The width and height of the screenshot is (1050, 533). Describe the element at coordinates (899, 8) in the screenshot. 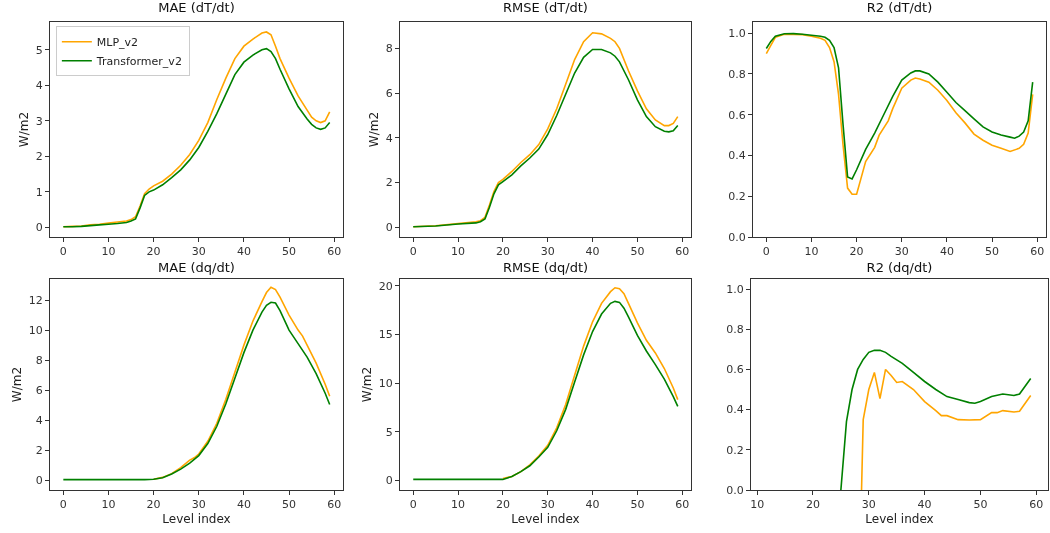

I see `chart-title: R2 (dT/dt)` at that location.